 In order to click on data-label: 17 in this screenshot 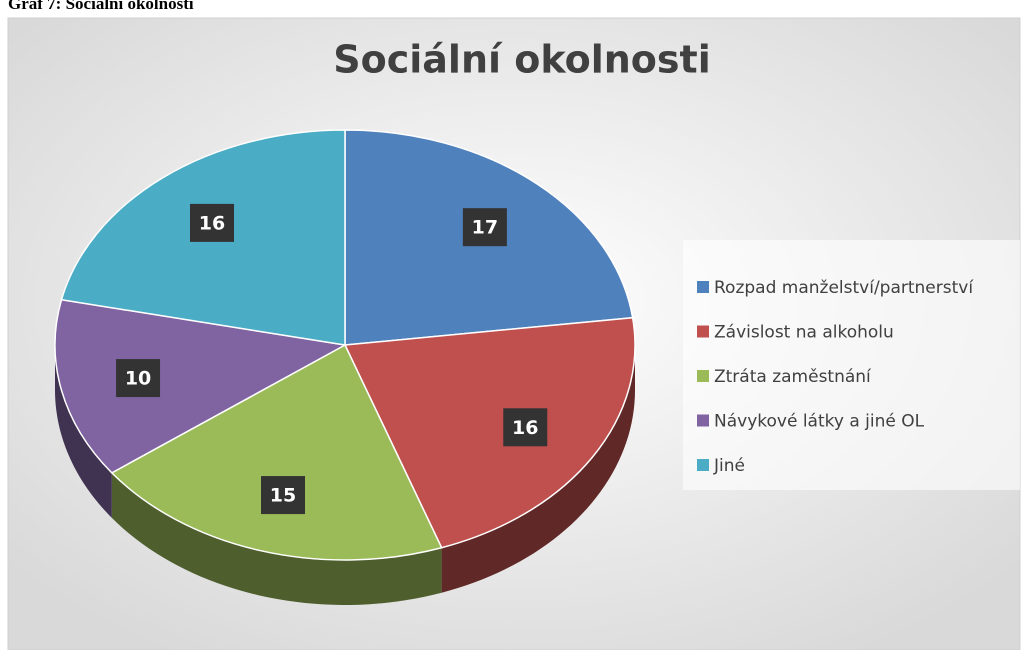, I will do `click(485, 228)`.